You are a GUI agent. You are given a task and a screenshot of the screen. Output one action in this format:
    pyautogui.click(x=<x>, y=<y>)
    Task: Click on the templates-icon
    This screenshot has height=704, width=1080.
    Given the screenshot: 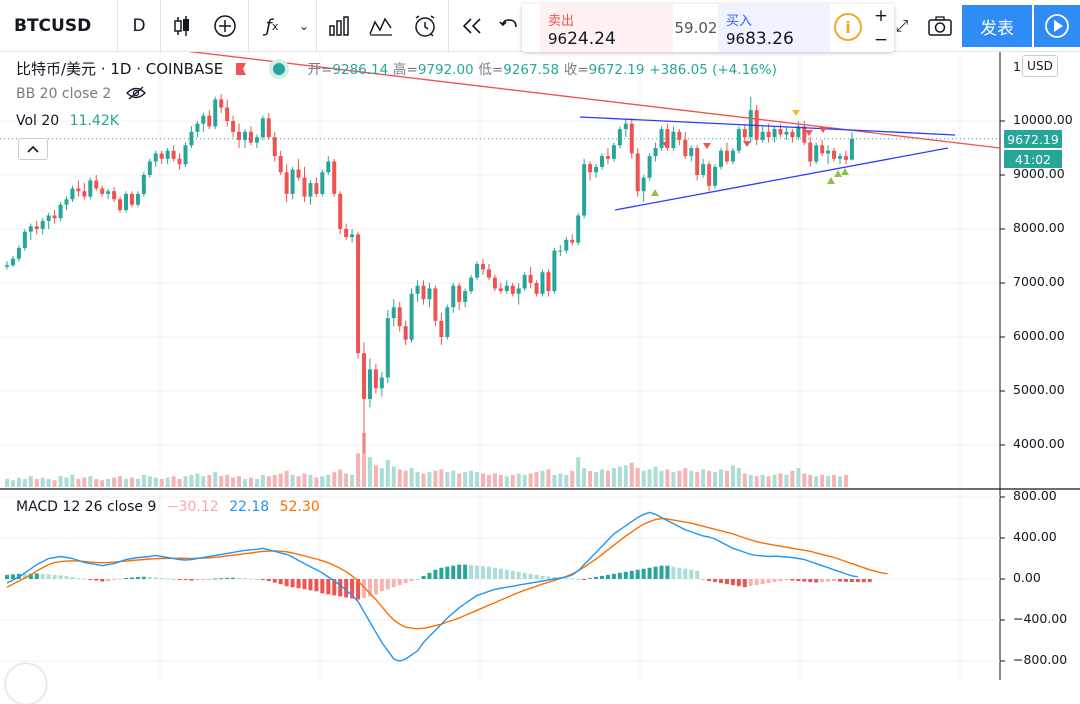 What is the action you would take?
    pyautogui.click(x=381, y=26)
    